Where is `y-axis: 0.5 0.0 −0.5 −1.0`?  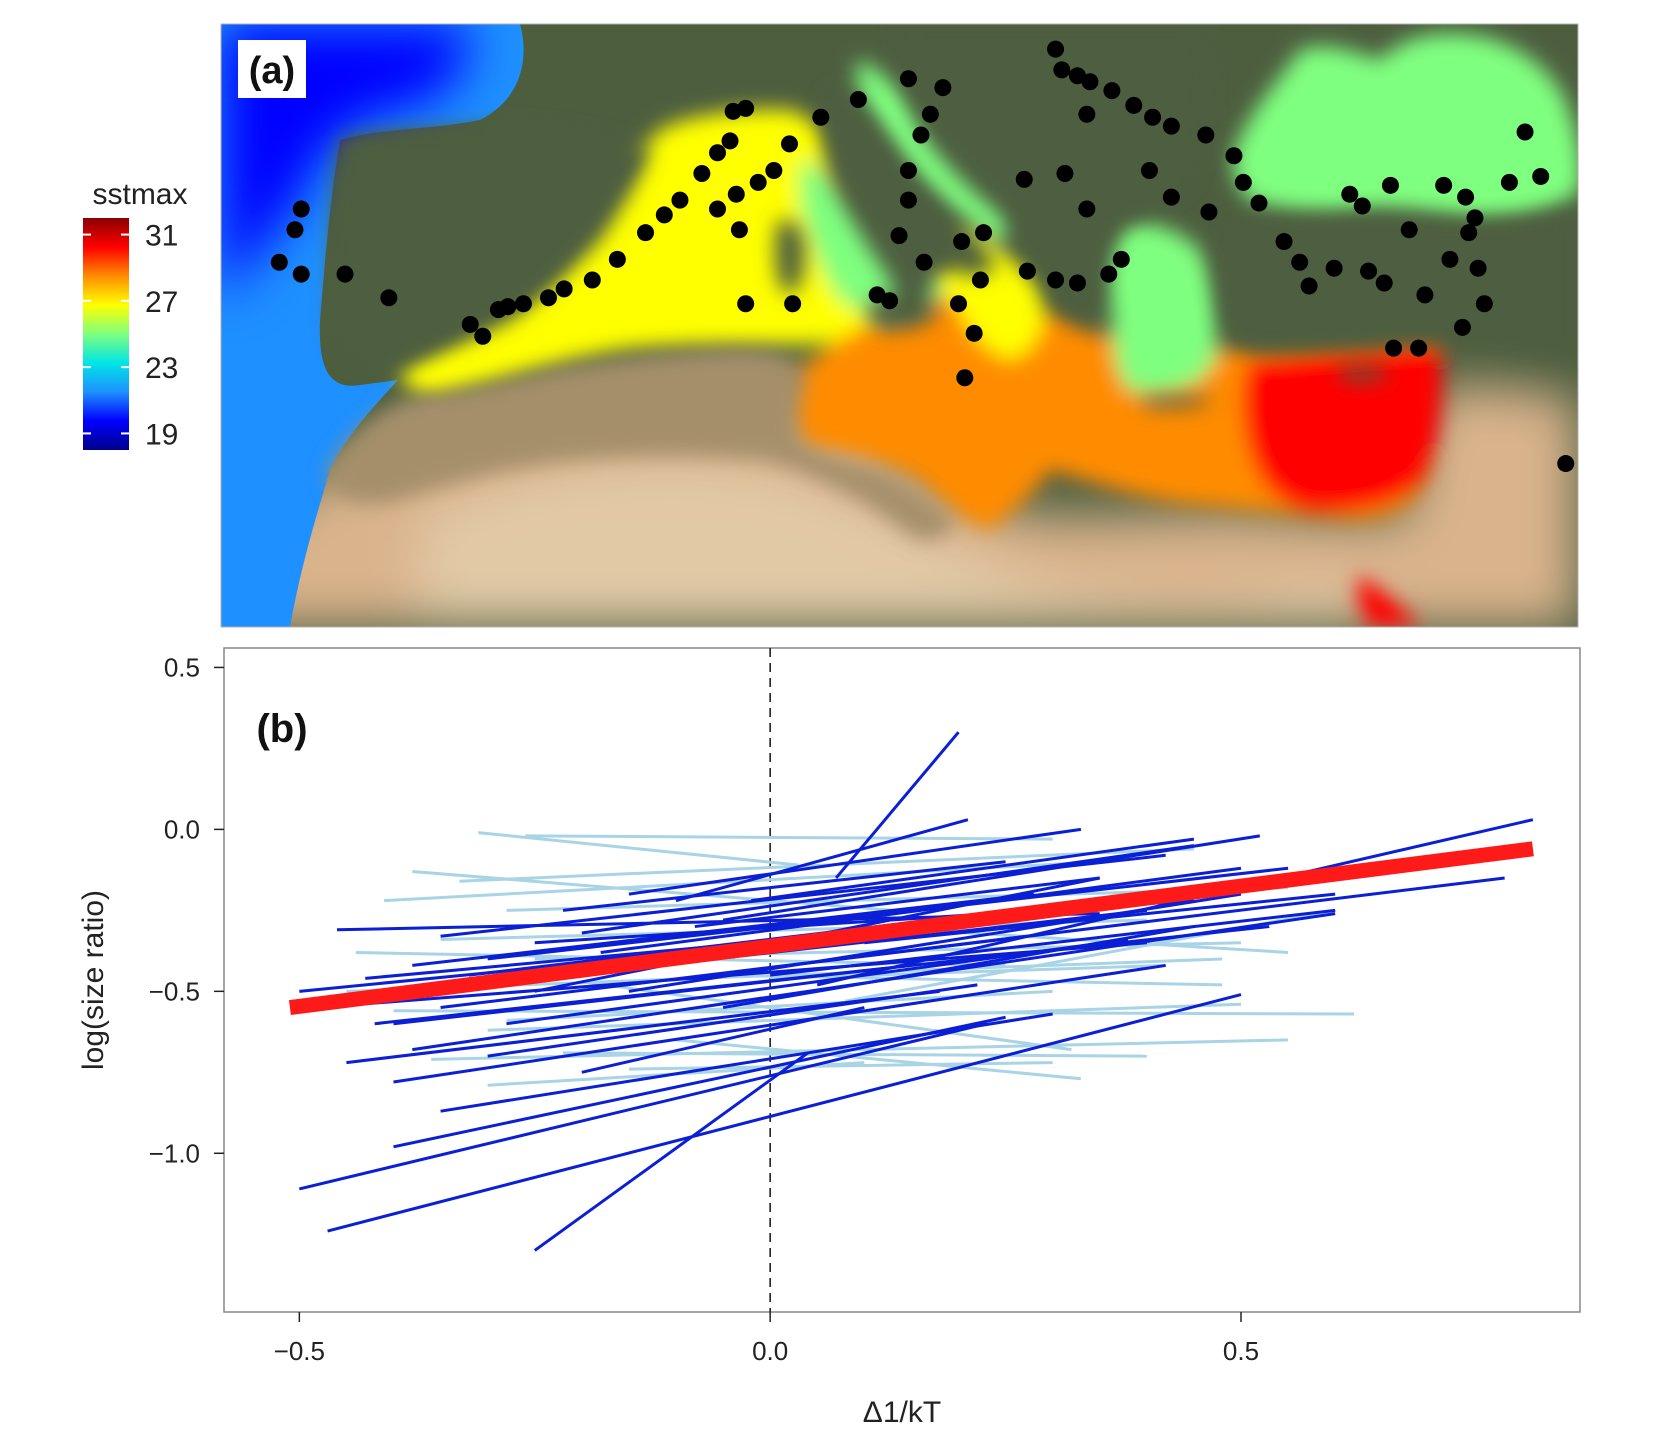 y-axis: 0.5 0.0 −0.5 −1.0 is located at coordinates (186, 910).